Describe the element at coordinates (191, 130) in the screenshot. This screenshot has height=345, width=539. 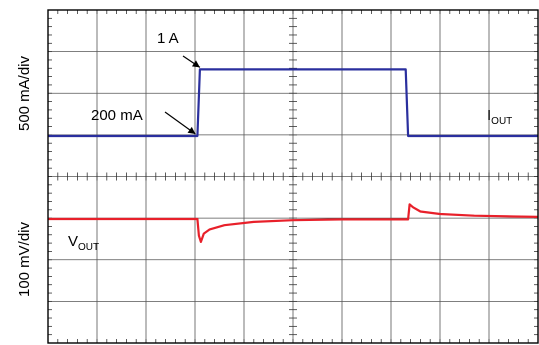
I see `arrow-200ma-head` at that location.